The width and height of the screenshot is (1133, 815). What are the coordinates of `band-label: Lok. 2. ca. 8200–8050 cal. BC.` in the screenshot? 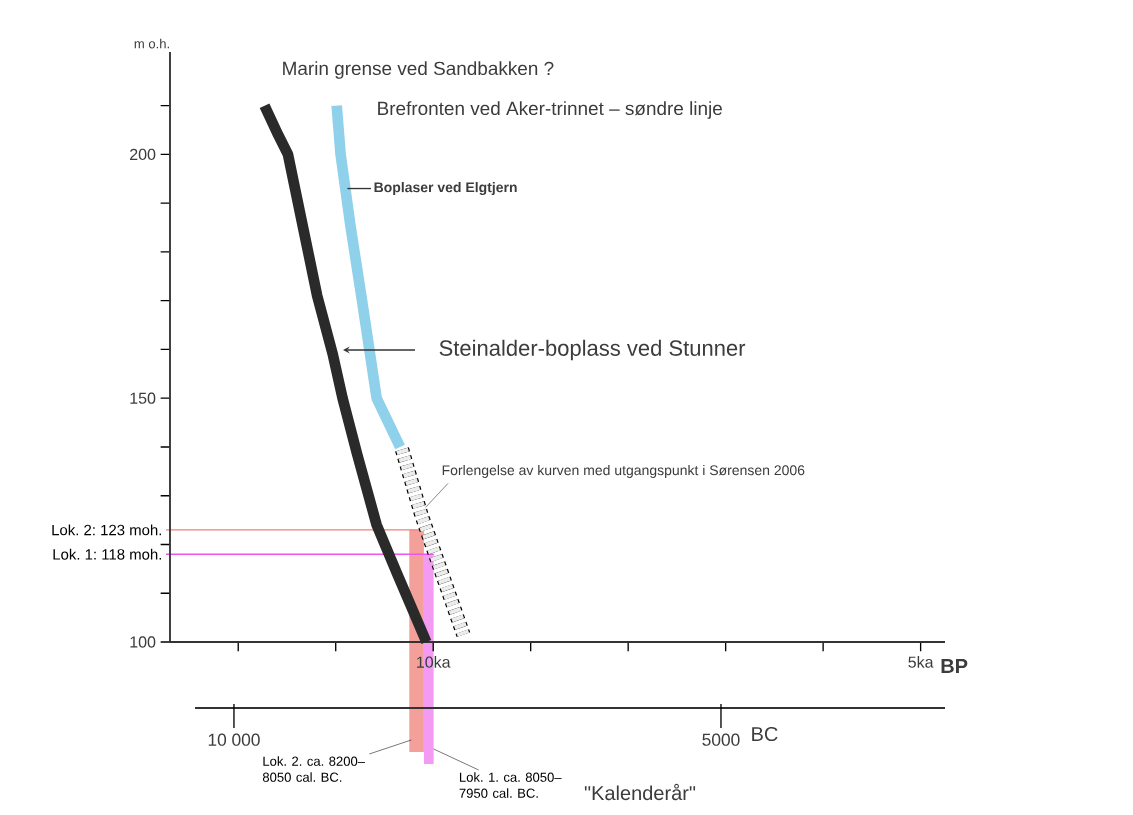 It's located at (314, 769).